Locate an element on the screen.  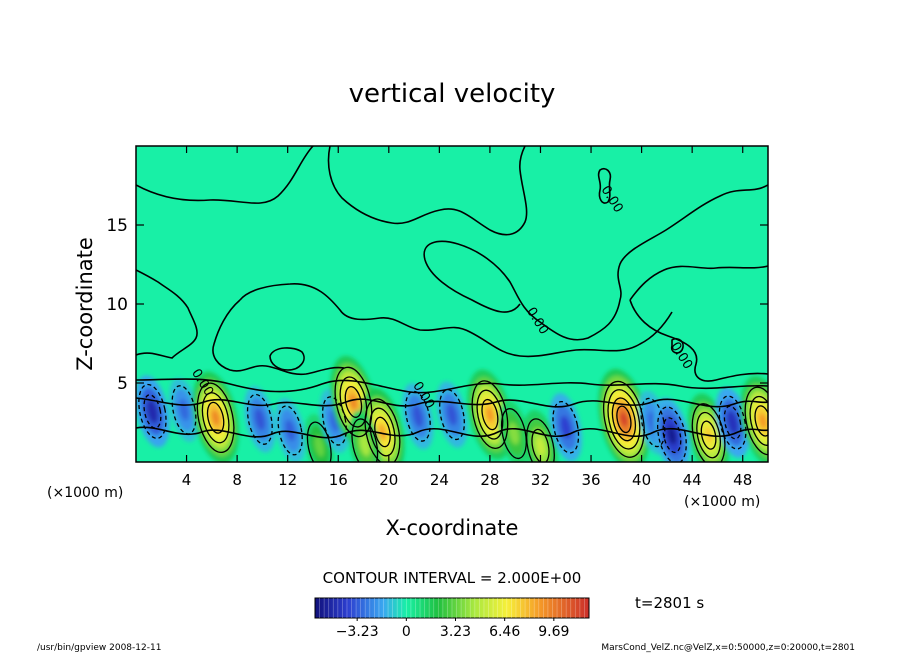
chart-title: vertical velocity is located at coordinates (452, 94).